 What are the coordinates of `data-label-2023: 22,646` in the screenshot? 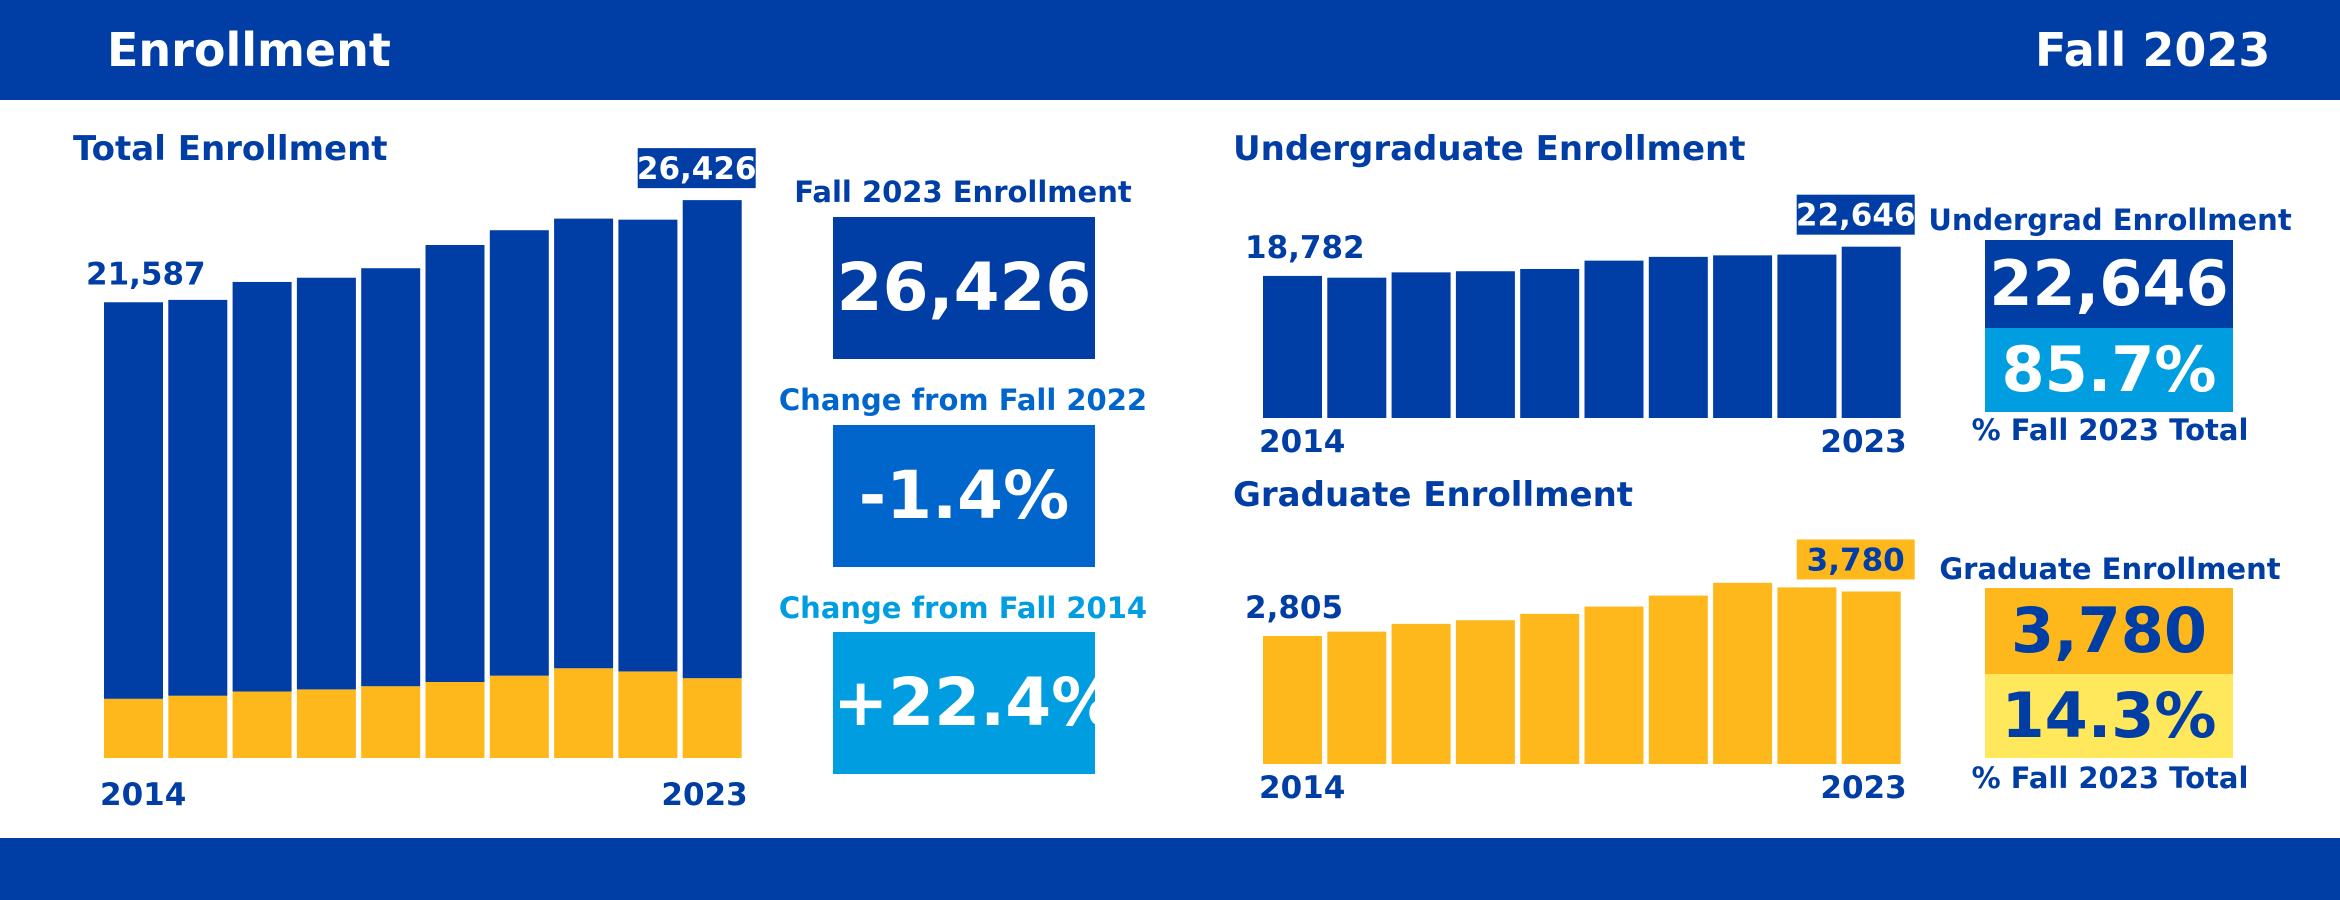 It's located at (1856, 216).